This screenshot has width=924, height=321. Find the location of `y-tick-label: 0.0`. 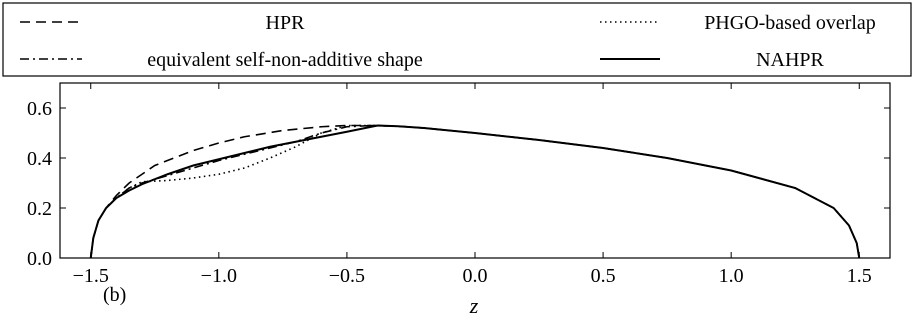

y-tick-label: 0.0 is located at coordinates (39, 259).